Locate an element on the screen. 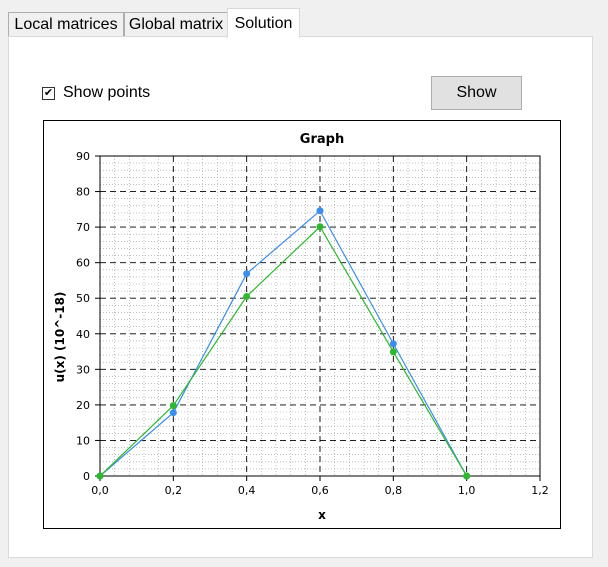 This screenshot has width=608, height=567. y-tick-label: 20 is located at coordinates (83, 405).